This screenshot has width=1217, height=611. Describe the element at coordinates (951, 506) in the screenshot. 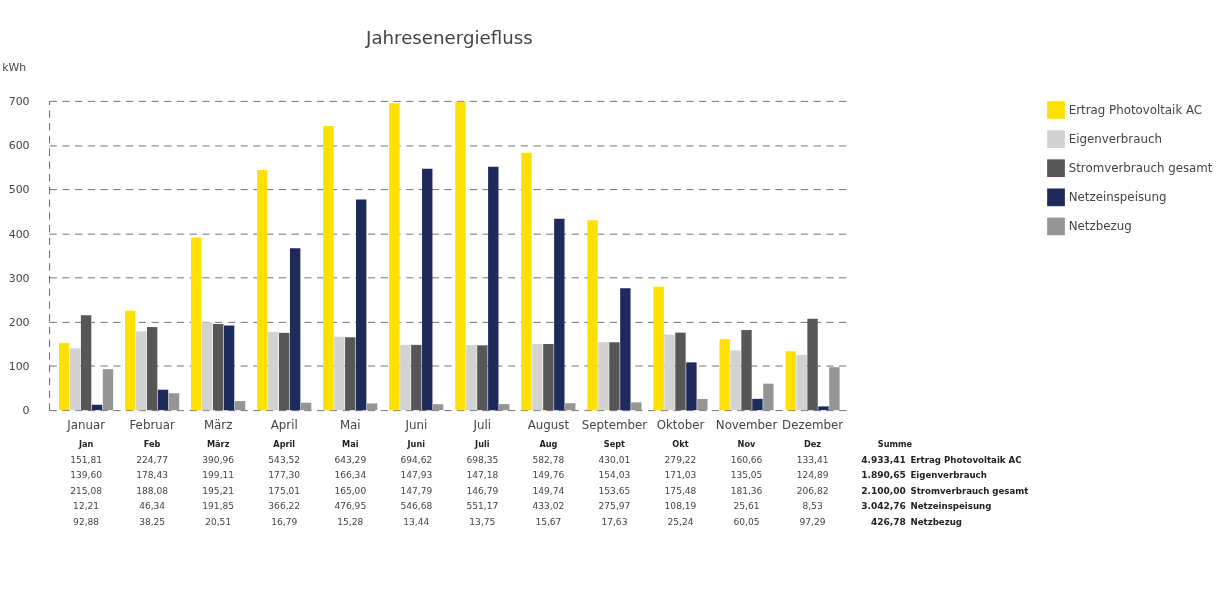

I see `text: Netzeinspeisung` at that location.